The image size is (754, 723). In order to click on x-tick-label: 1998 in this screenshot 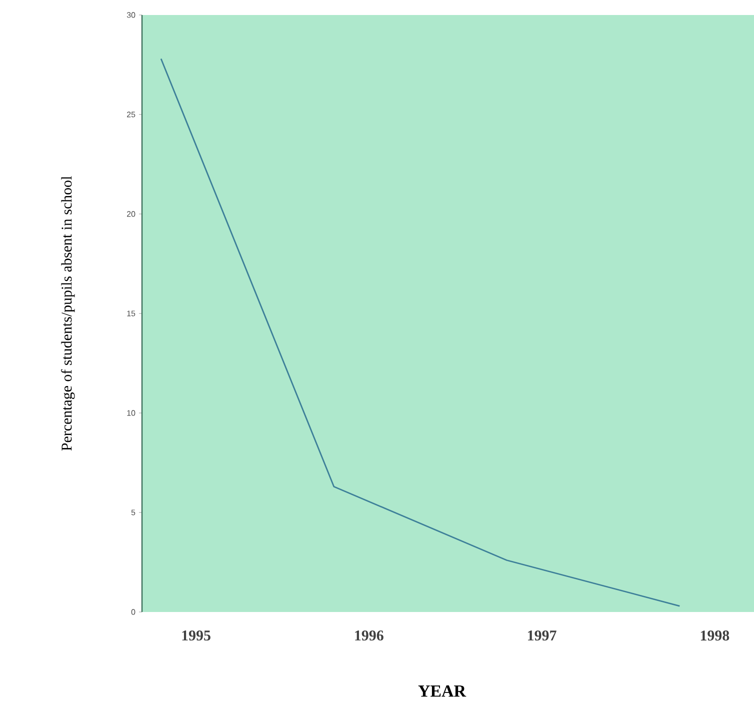, I will do `click(715, 635)`.